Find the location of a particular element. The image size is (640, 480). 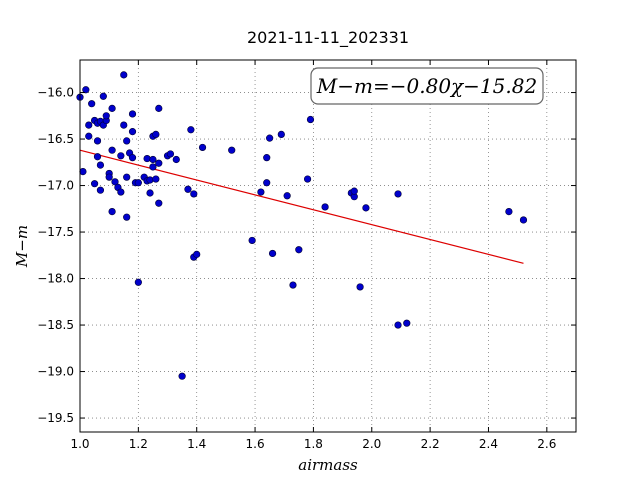

y-tick-label: −16.0 is located at coordinates (55, 93).